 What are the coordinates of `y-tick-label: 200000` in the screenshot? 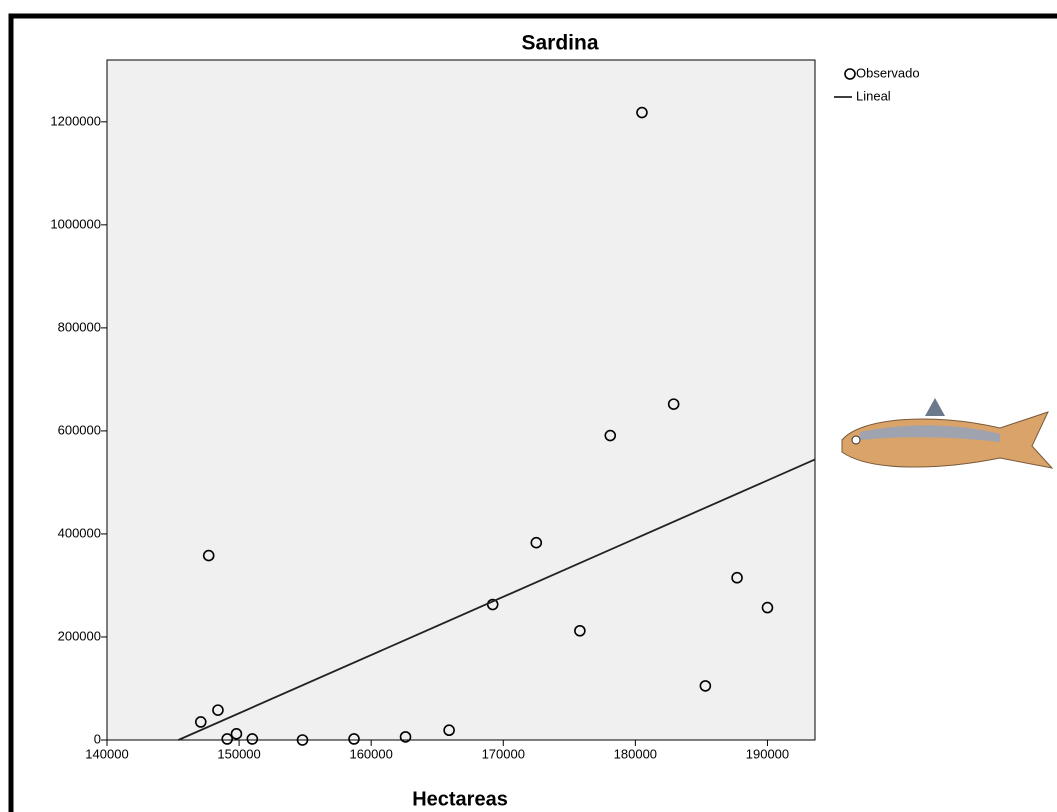 It's located at (79, 635).